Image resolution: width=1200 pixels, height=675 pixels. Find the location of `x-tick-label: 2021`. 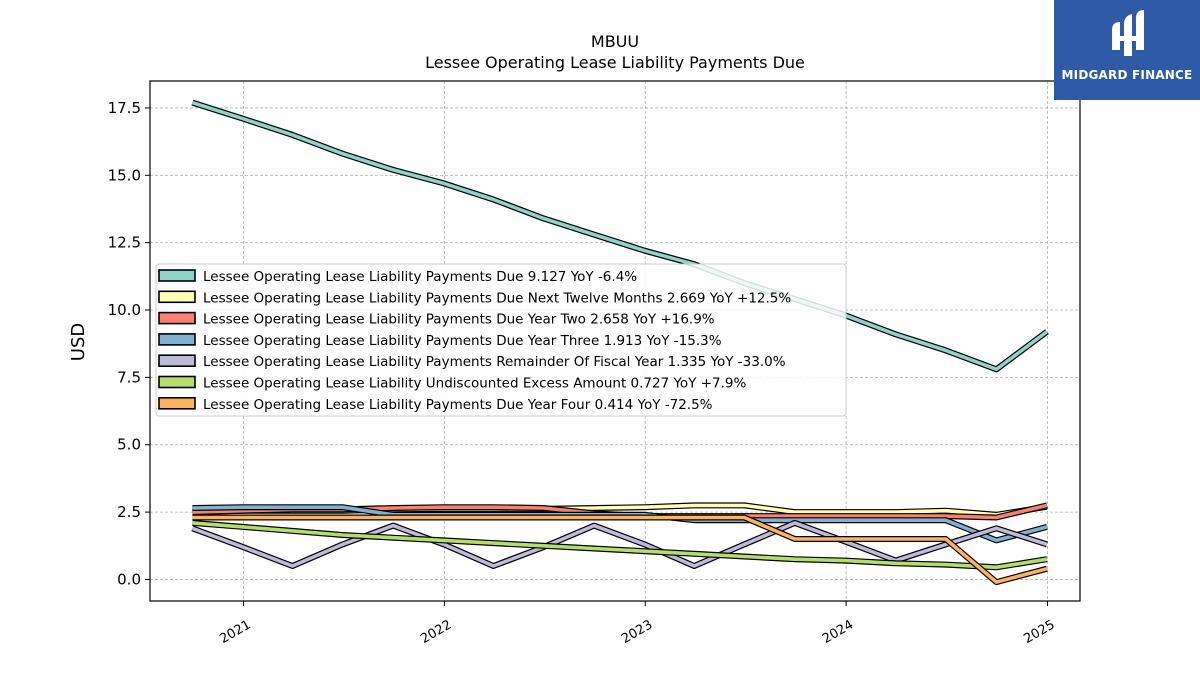

x-tick-label: 2021 is located at coordinates (235, 632).